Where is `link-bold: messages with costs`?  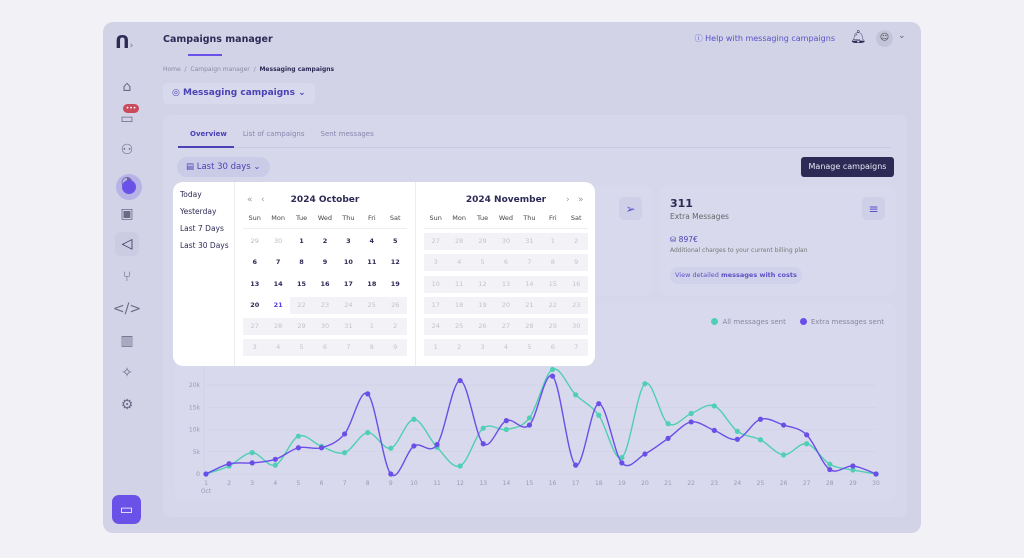
link-bold: messages with costs is located at coordinates (758, 275).